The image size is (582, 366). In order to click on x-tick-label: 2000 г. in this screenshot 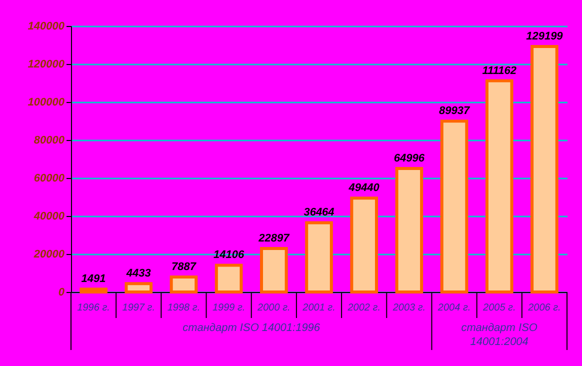, I will do `click(273, 308)`.